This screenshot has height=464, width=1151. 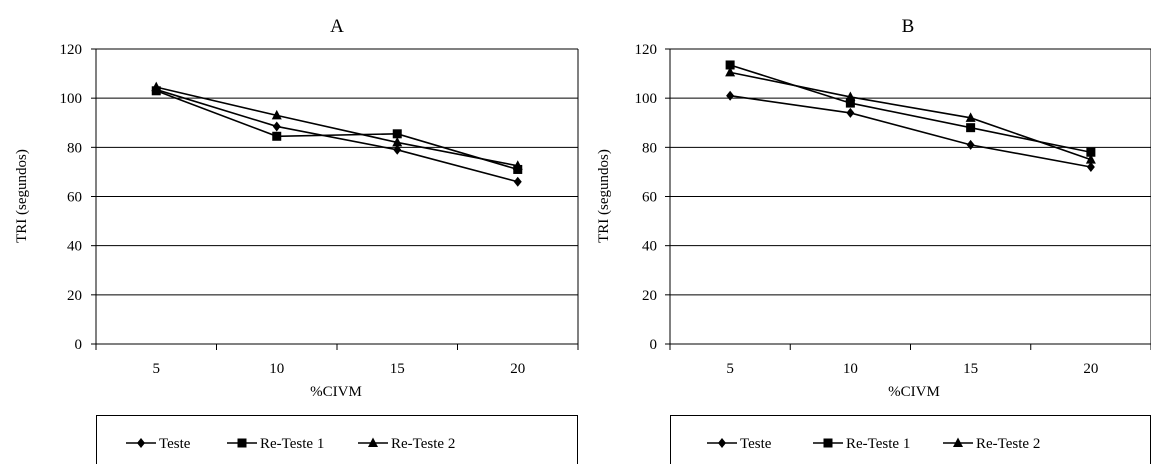 What do you see at coordinates (730, 369) in the screenshot?
I see `chart-b-xtick-label: 5` at bounding box center [730, 369].